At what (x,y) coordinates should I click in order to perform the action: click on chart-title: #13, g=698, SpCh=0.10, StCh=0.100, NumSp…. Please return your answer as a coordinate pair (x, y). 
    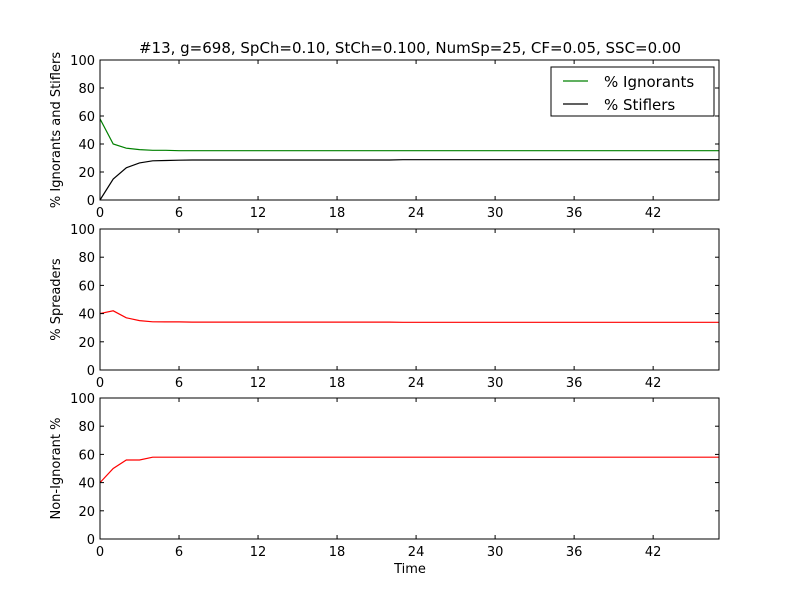
    Looking at the image, I should click on (410, 48).